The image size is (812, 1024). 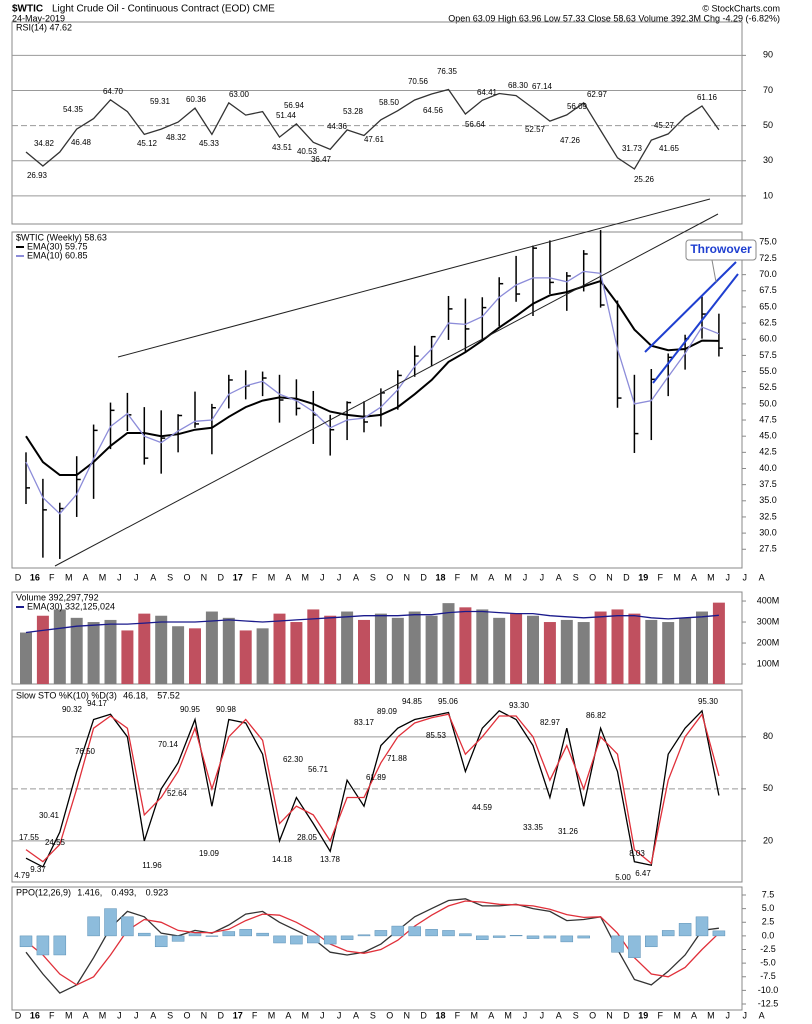 What do you see at coordinates (387, 711) in the screenshot?
I see `value-annotation: 89.09` at bounding box center [387, 711].